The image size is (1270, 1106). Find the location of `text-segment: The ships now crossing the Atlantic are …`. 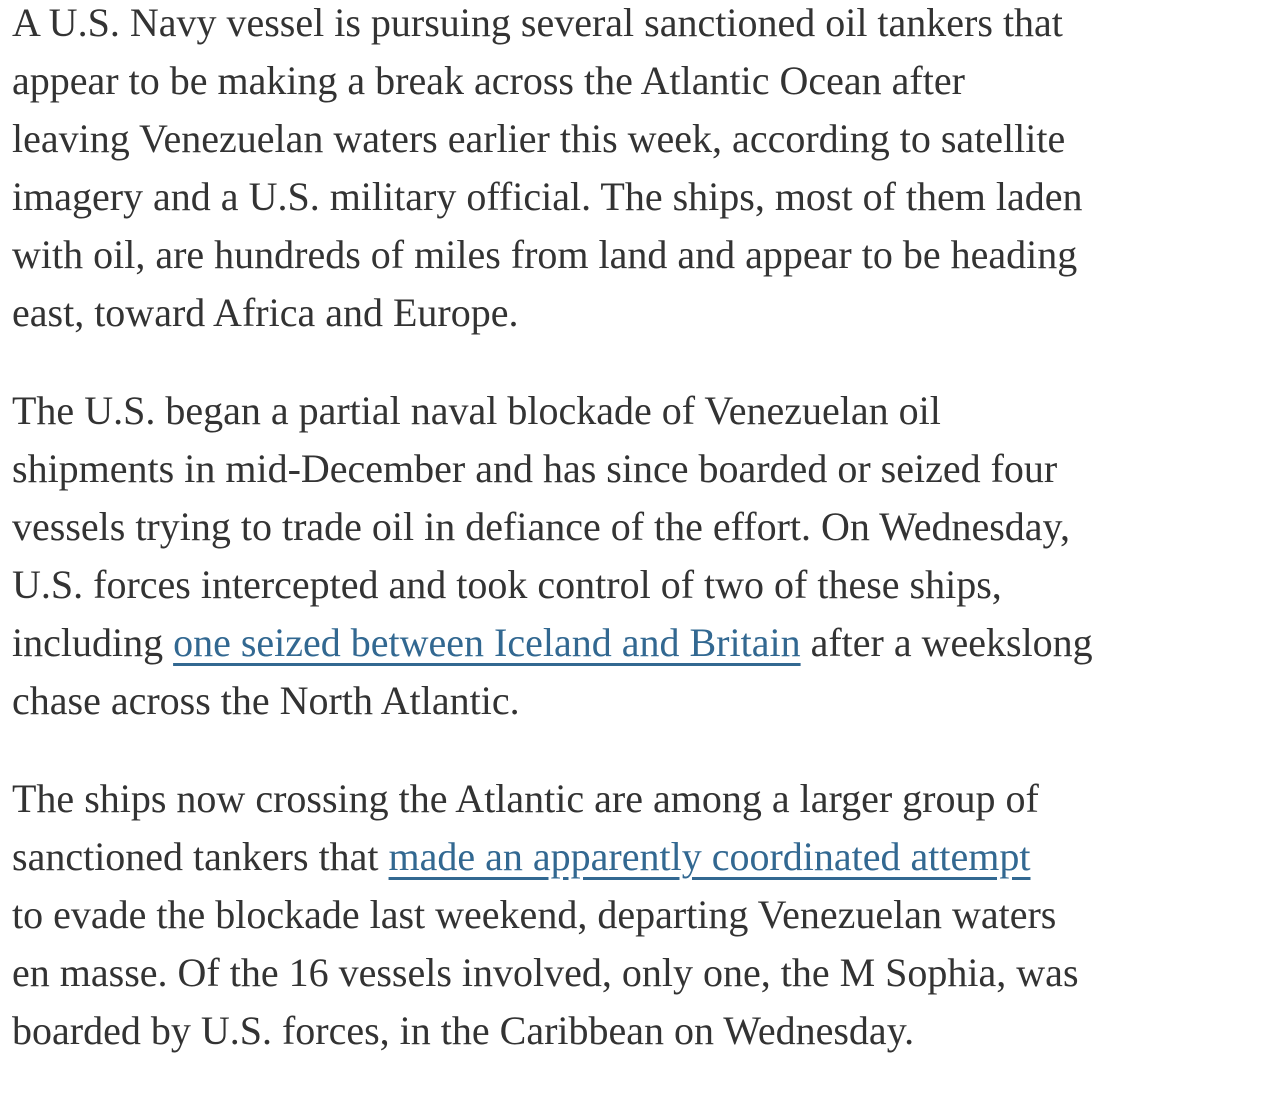

text-segment: The ships now crossing the Atlantic are … is located at coordinates (525, 798).